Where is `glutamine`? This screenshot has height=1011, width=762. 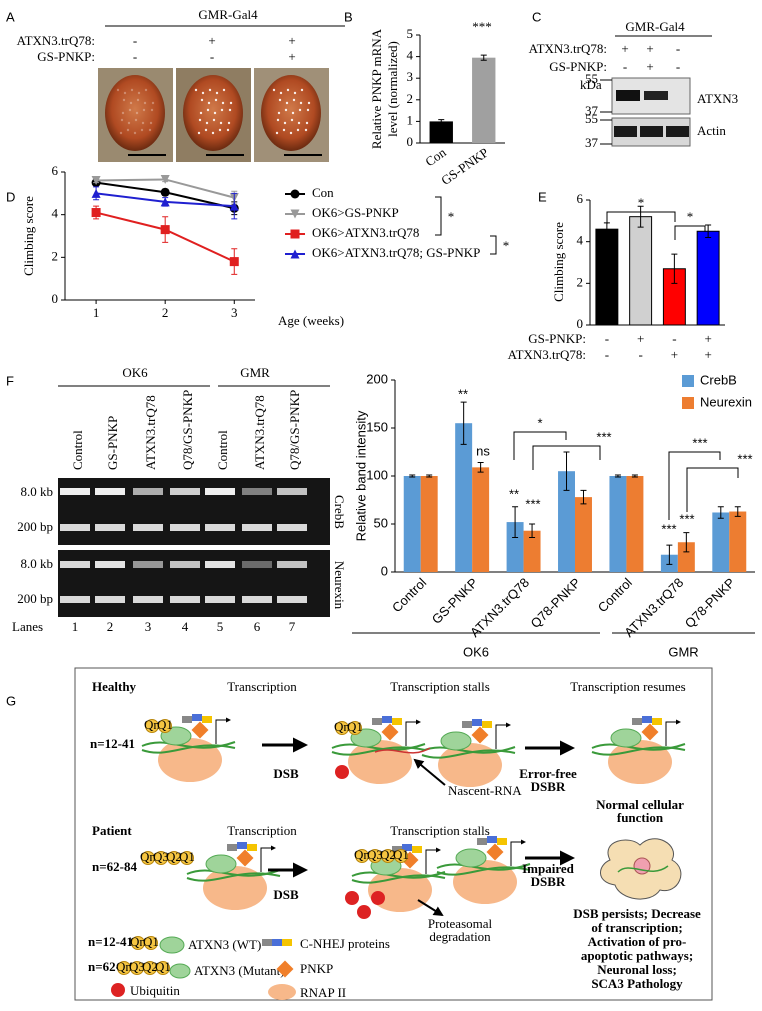
glutamine is located at coordinates (151, 943).